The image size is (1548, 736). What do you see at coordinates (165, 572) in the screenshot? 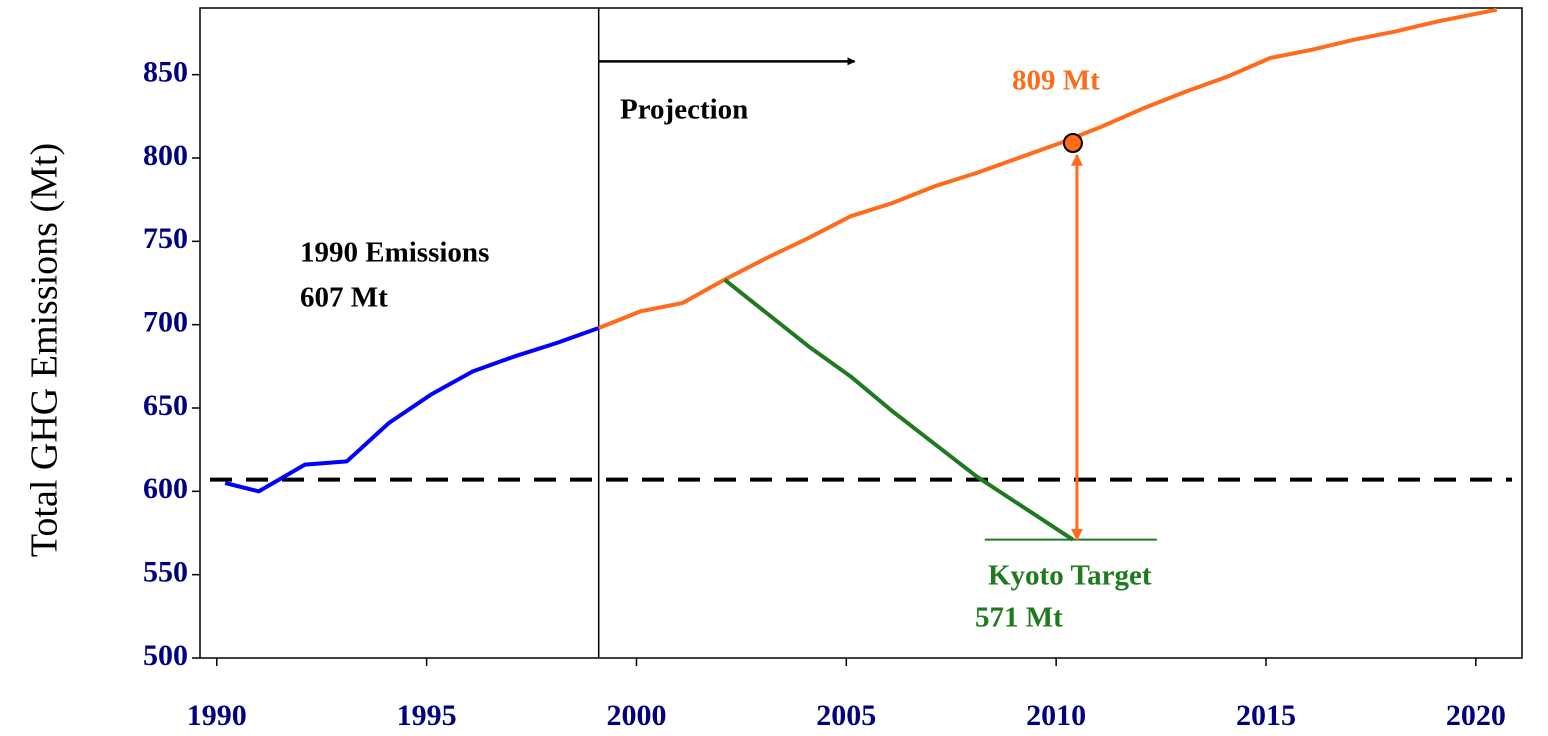
I see `y-tick-label: 550` at bounding box center [165, 572].